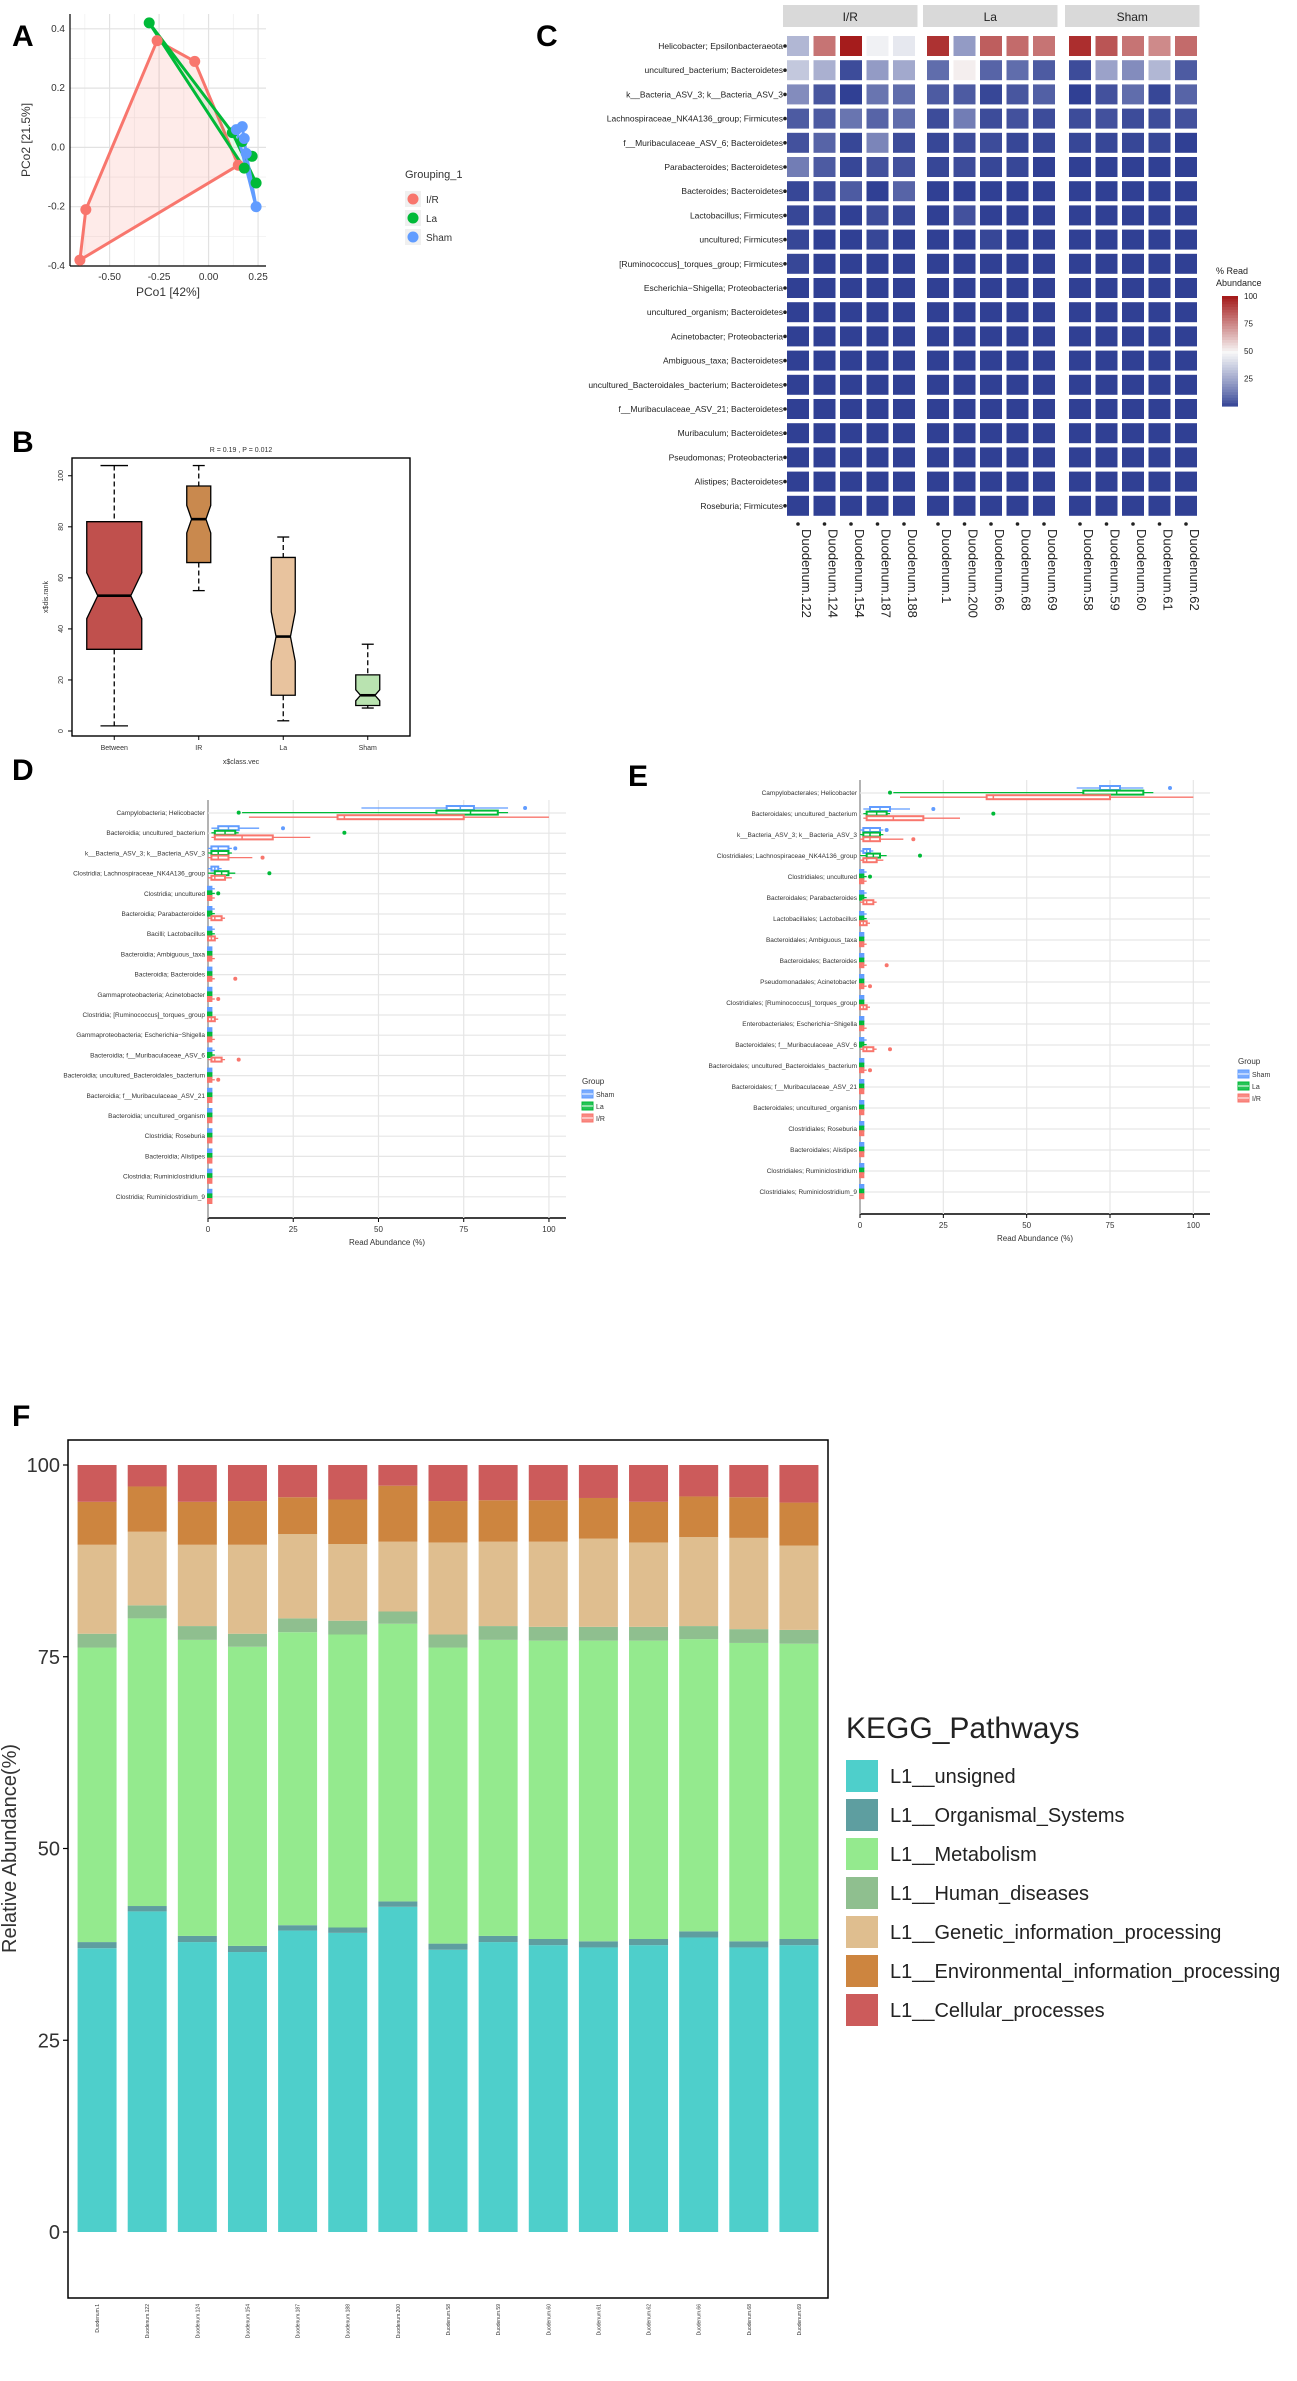 The height and width of the screenshot is (2381, 1297). Describe the element at coordinates (990, 16) in the screenshot. I see `strip-La` at that location.